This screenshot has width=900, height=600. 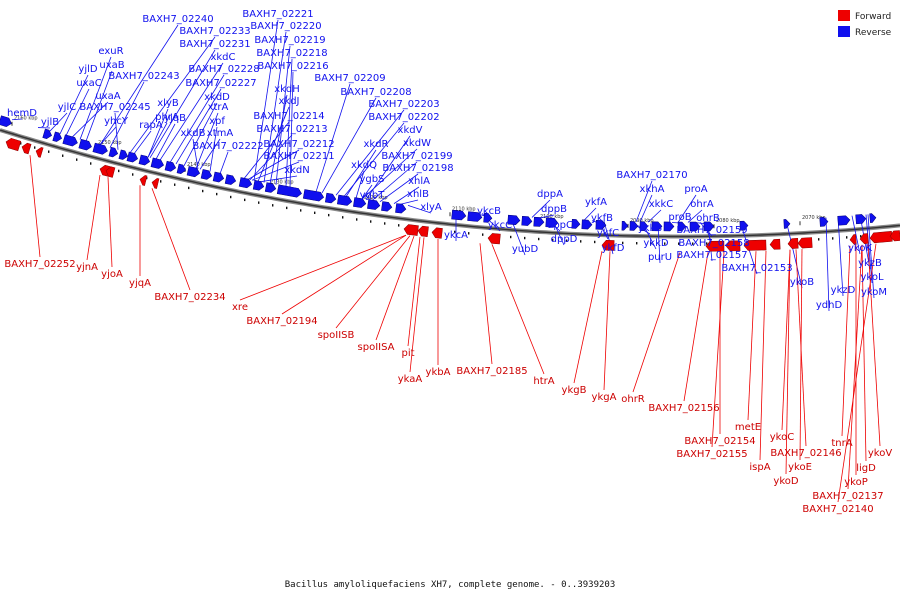 What do you see at coordinates (110, 51) in the screenshot?
I see `reverse-gene-label: exuR` at bounding box center [110, 51].